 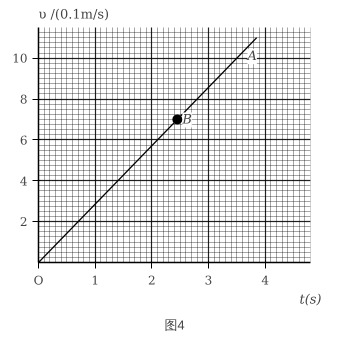 What do you see at coordinates (24, 181) in the screenshot?
I see `y-tick-label: 4` at bounding box center [24, 181].